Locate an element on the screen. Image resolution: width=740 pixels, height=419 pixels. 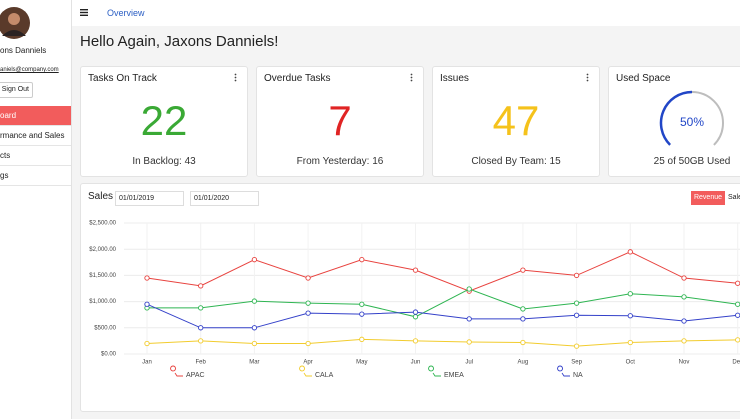
stat-card: Tasks On Track 22 In Backlog: 43 is located at coordinates (164, 121).